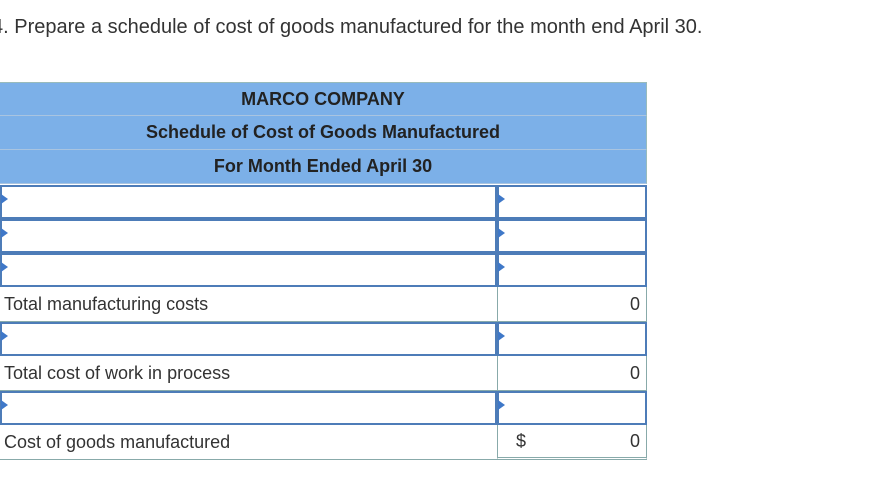  I want to click on currency-symbol: $, so click(521, 440).